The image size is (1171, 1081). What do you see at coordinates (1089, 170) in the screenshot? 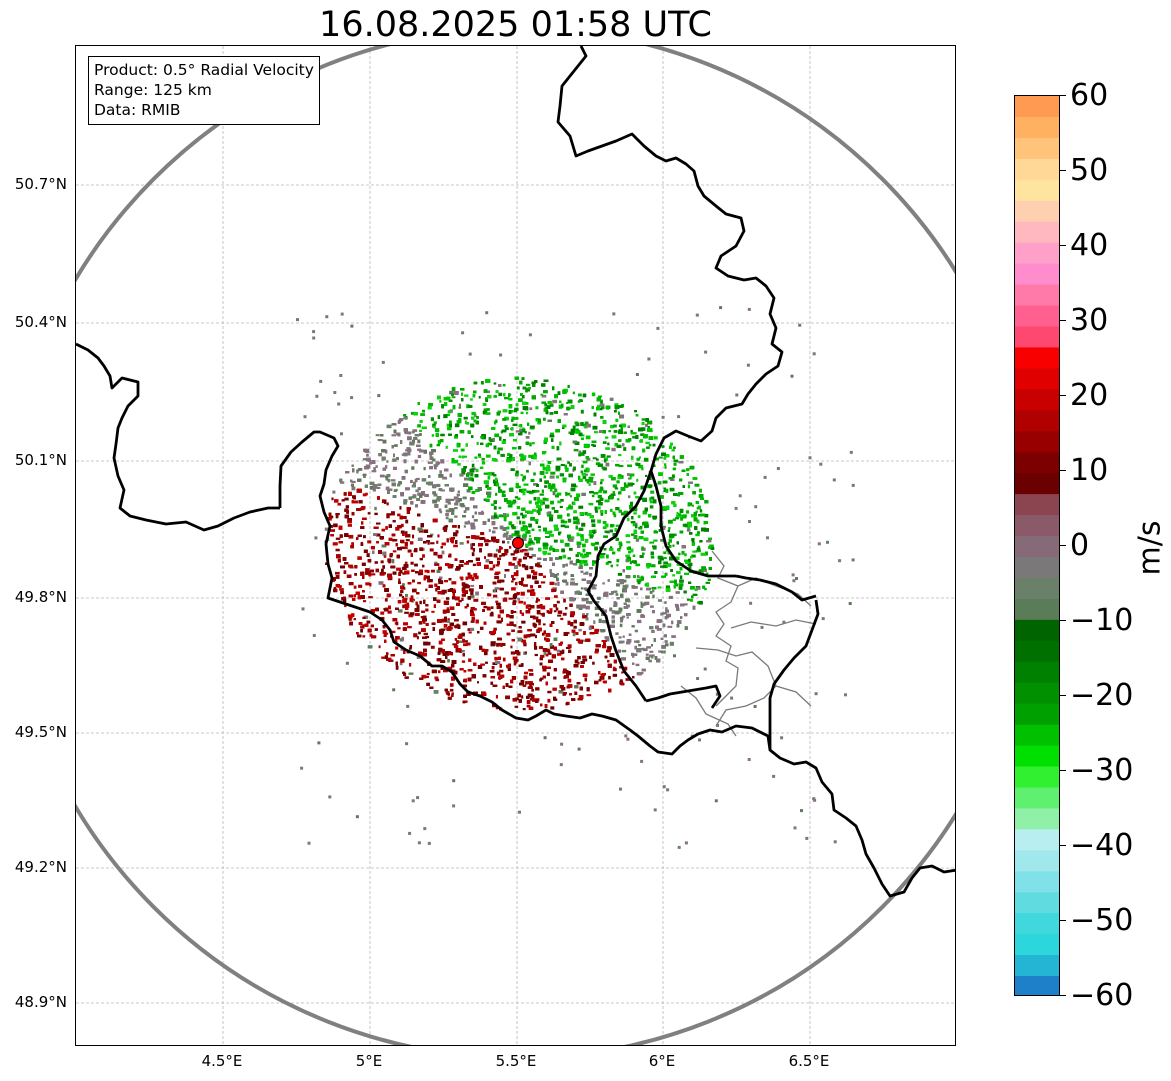
I see `colorbar-tick-label: 50` at bounding box center [1089, 170].